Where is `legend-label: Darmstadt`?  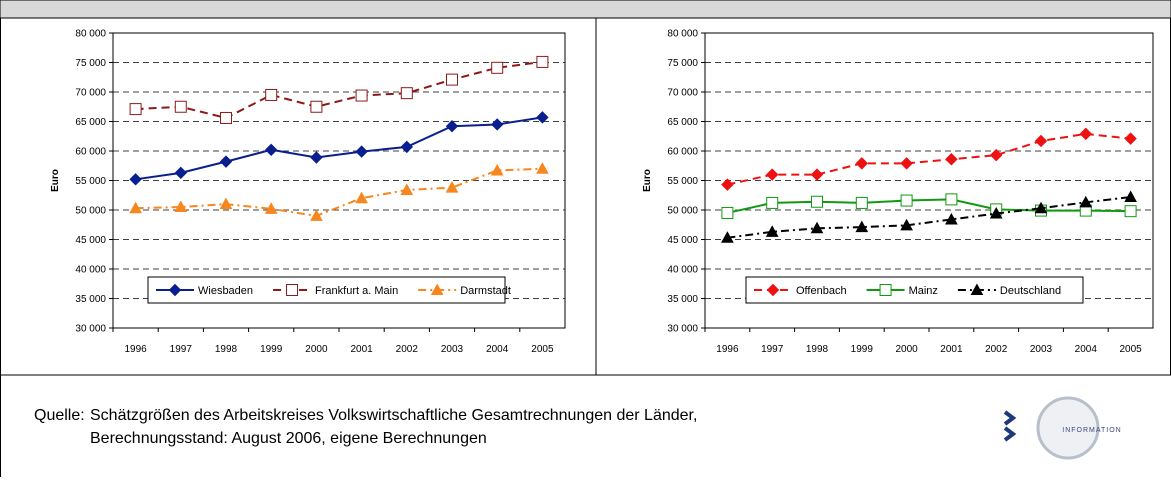 legend-label: Darmstadt is located at coordinates (485, 291).